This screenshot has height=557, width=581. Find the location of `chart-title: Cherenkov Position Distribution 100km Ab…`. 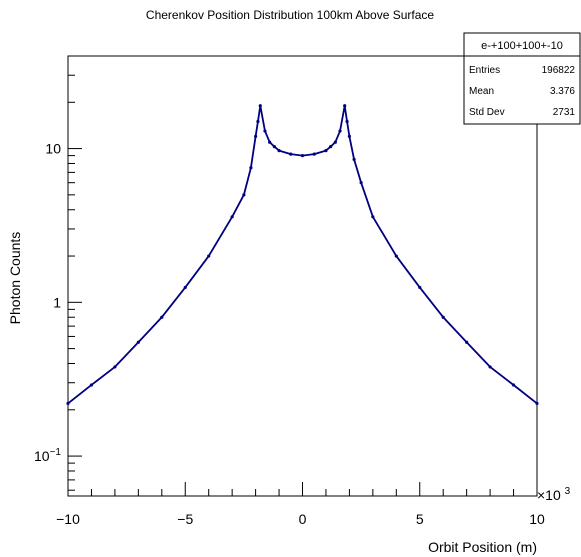

chart-title: Cherenkov Position Distribution 100km Ab… is located at coordinates (290, 15).